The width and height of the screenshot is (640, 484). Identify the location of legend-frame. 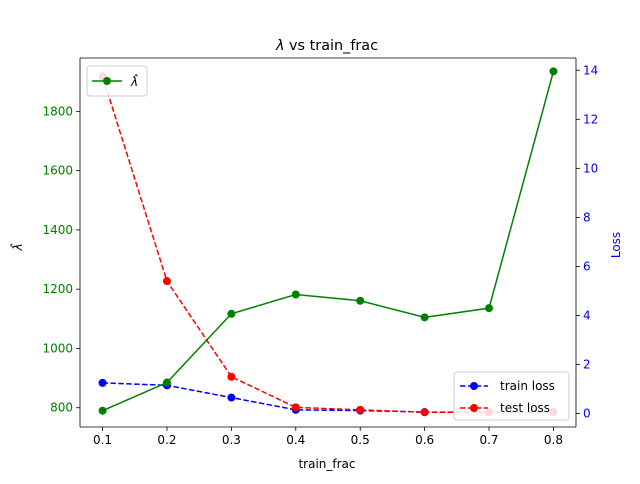
(511, 396).